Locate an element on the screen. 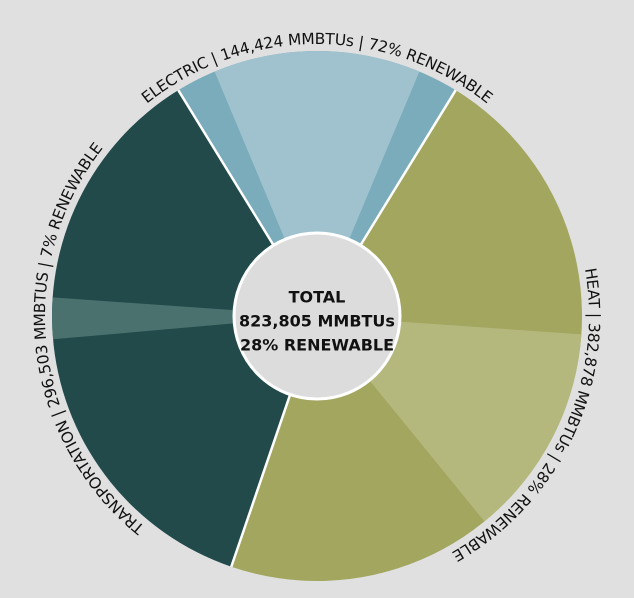 Image resolution: width=634 pixels, height=598 pixels. center-circle is located at coordinates (317, 316).